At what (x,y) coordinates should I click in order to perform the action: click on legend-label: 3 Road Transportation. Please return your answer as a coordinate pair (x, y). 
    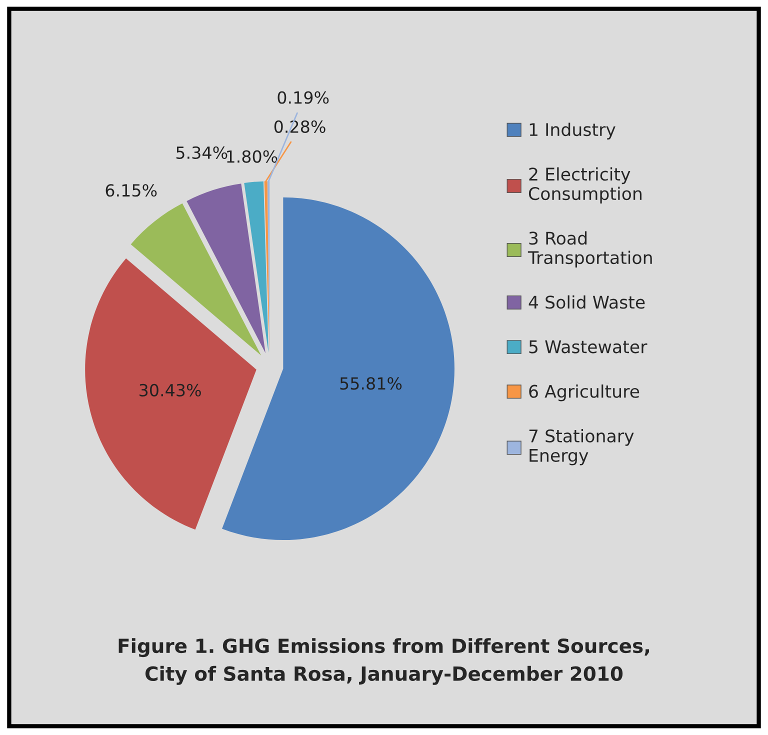
    Looking at the image, I should click on (590, 249).